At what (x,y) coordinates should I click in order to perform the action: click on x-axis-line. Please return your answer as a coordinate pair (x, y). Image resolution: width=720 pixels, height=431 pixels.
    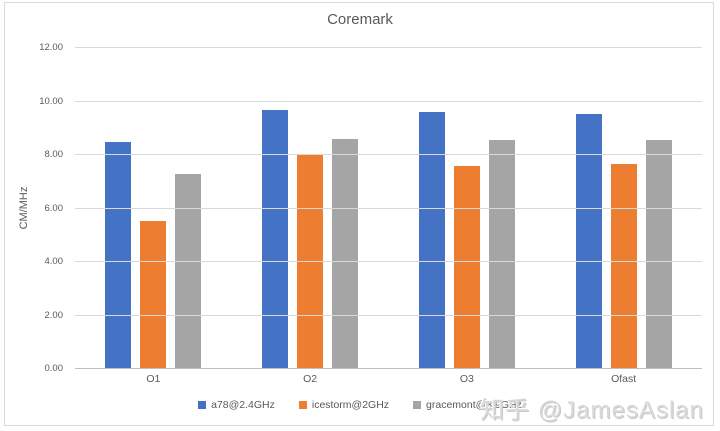
    Looking at the image, I should click on (388, 368).